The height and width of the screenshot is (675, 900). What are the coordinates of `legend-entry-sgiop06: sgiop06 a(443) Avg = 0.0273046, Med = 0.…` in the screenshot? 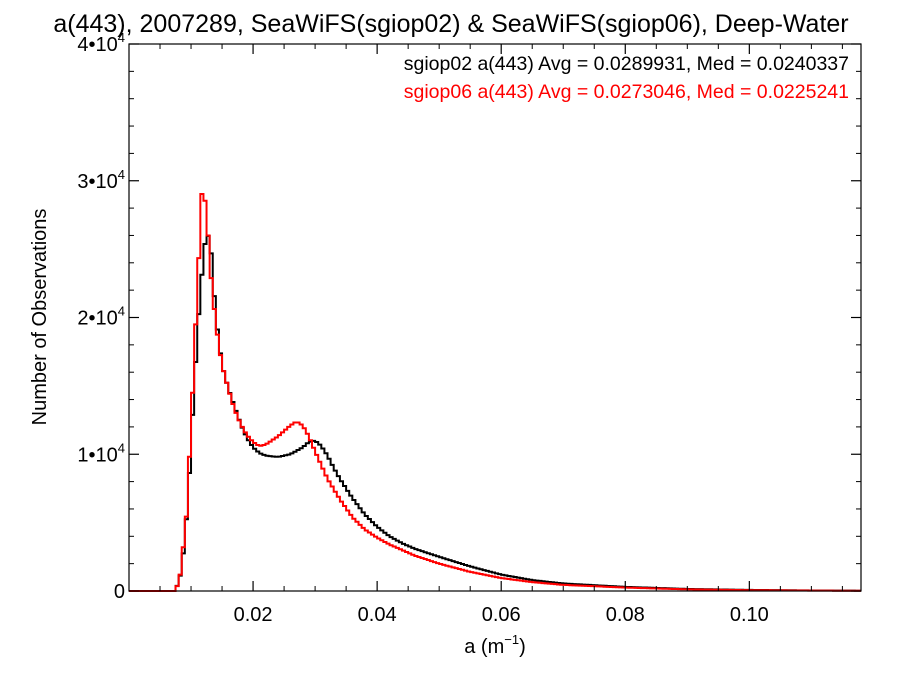 It's located at (626, 92).